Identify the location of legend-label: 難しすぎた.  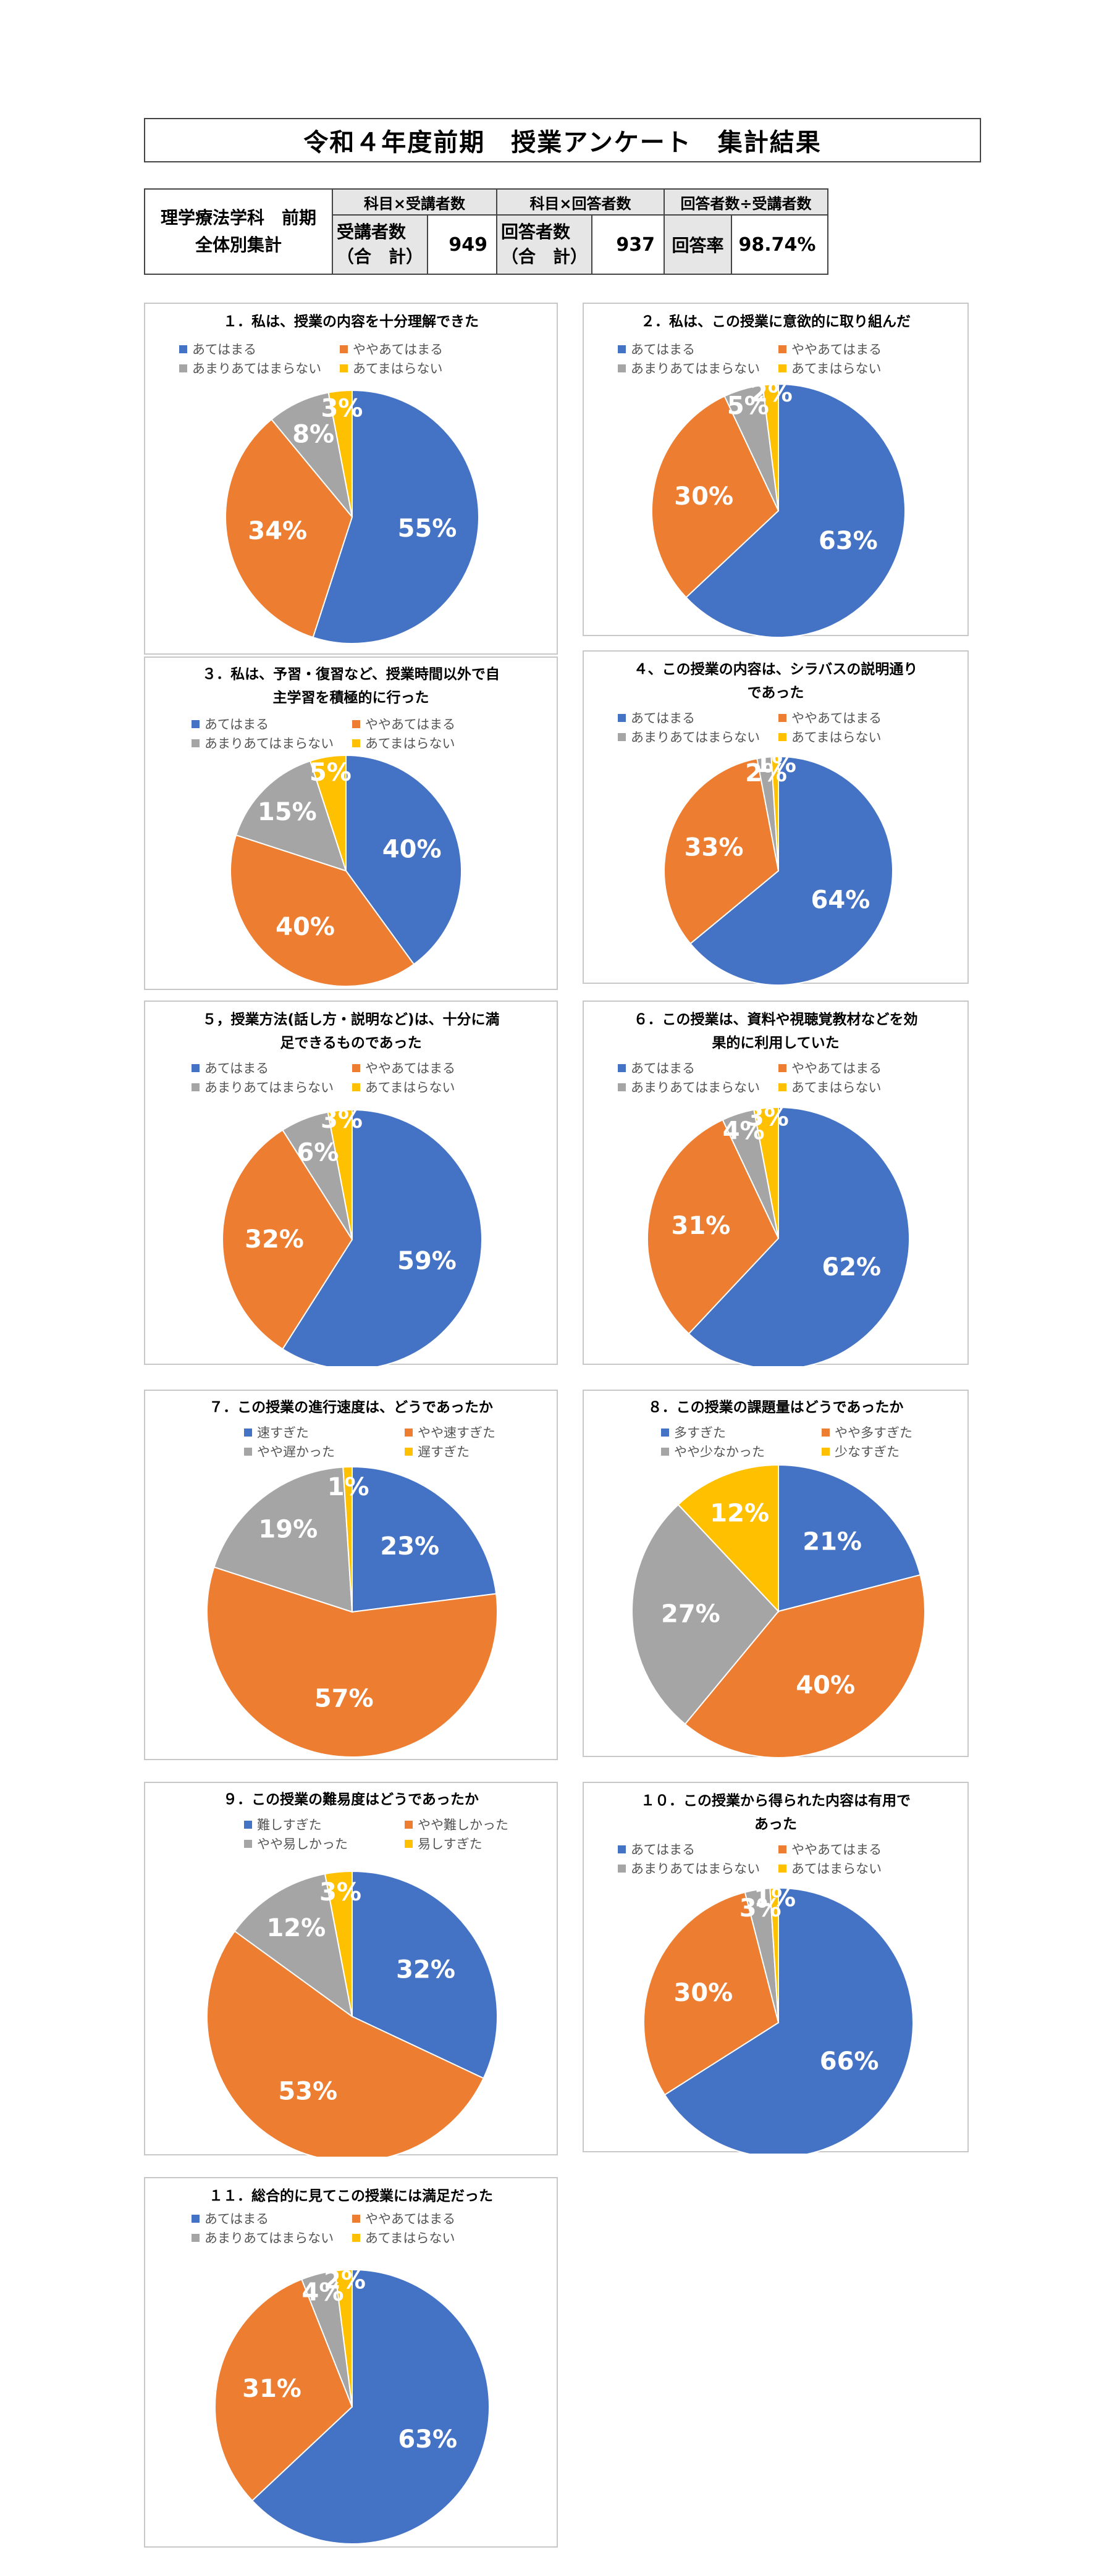
(289, 1825).